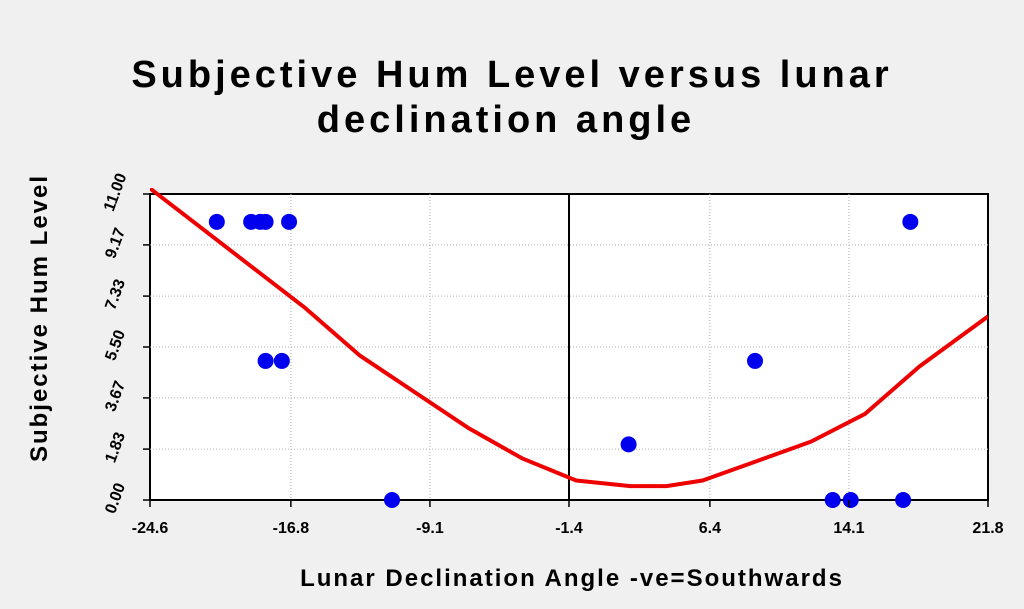 The width and height of the screenshot is (1024, 609). What do you see at coordinates (291, 528) in the screenshot?
I see `x-tick-label: -16.8` at bounding box center [291, 528].